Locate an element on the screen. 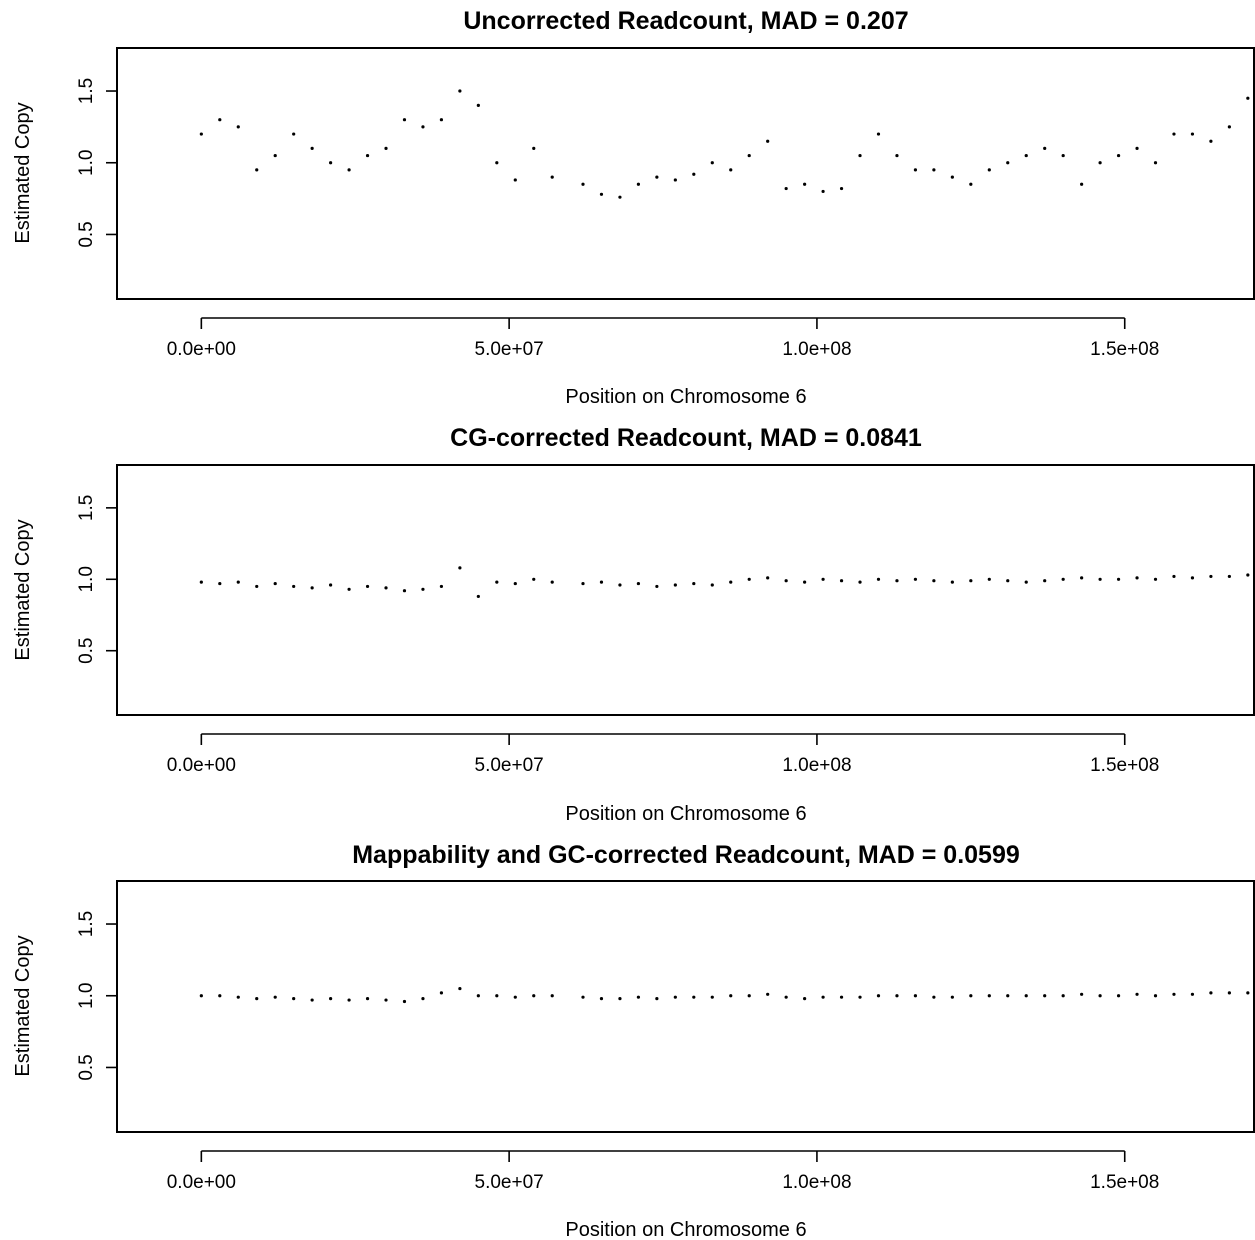 This screenshot has width=1255, height=1240. y-tick-label: 1.0 is located at coordinates (86, 996).